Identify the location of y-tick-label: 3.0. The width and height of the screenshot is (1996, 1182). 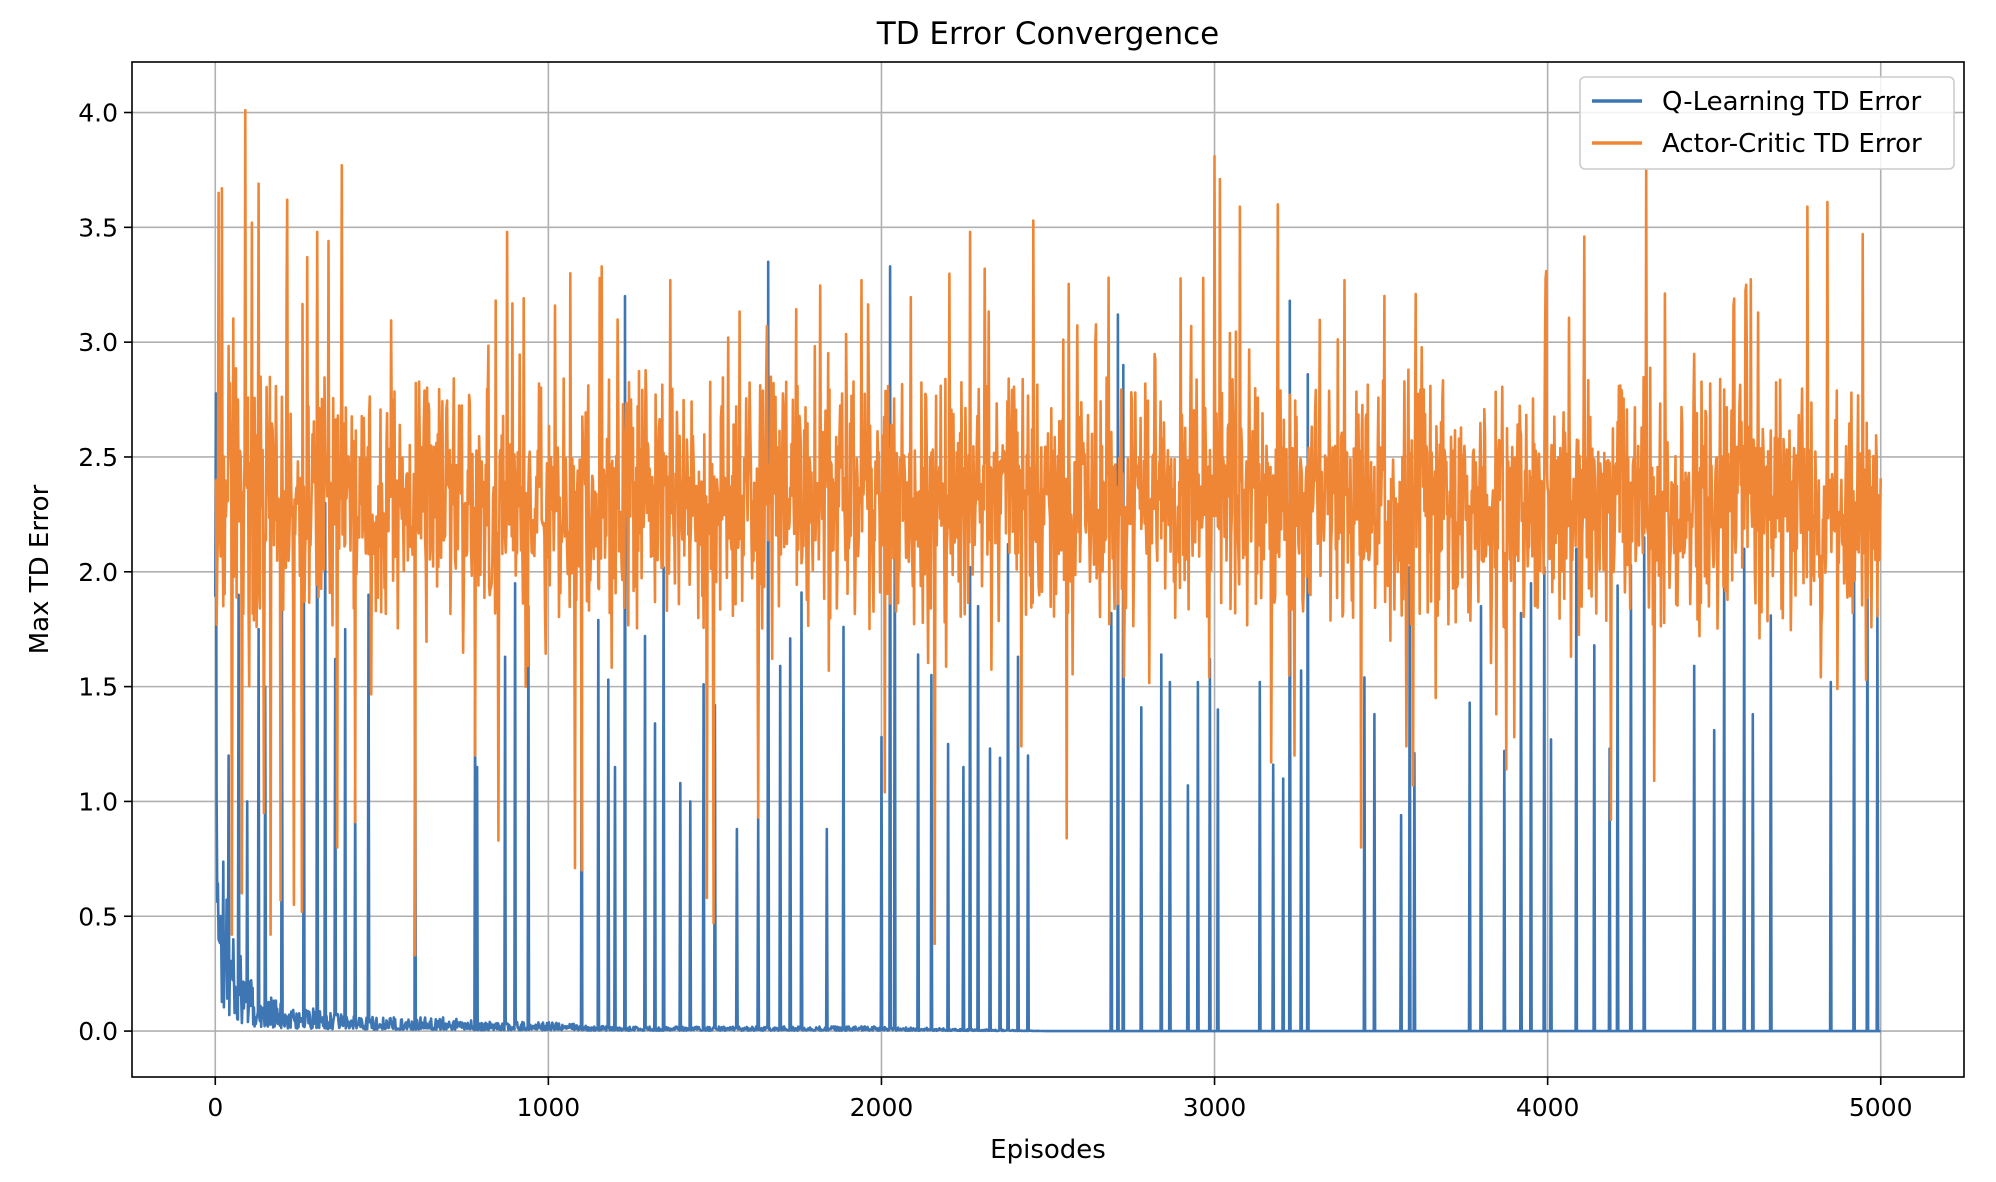
(98, 342).